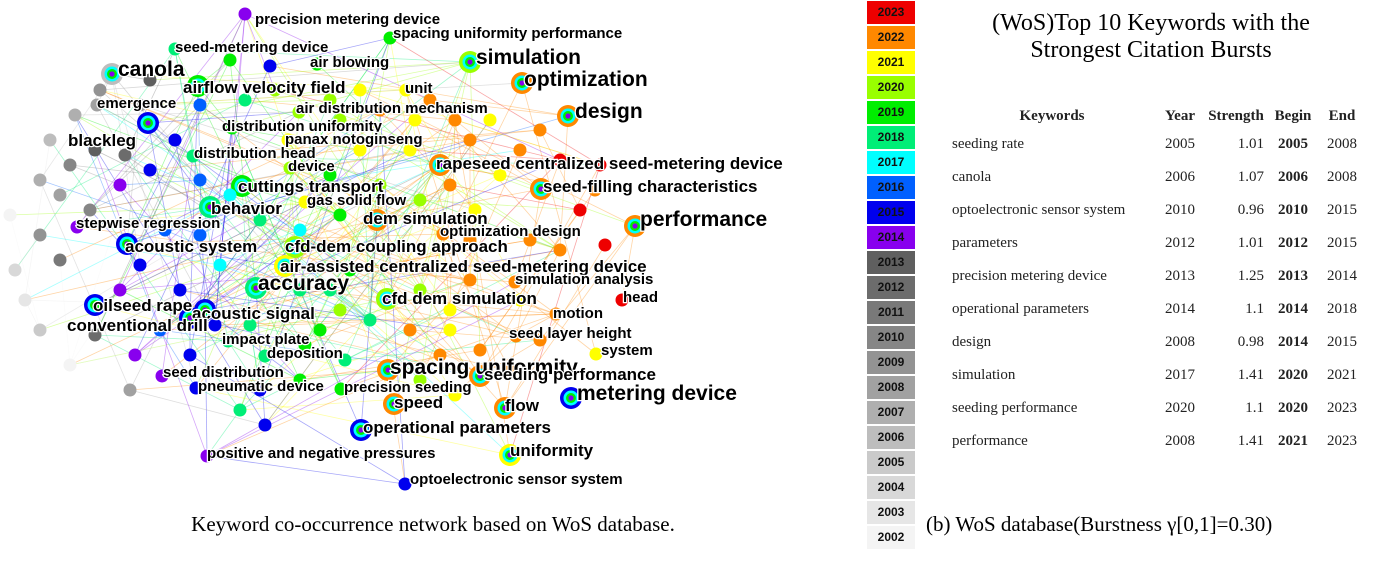 The width and height of the screenshot is (1386, 573). I want to click on keyword-label: airflow velocity field, so click(264, 87).